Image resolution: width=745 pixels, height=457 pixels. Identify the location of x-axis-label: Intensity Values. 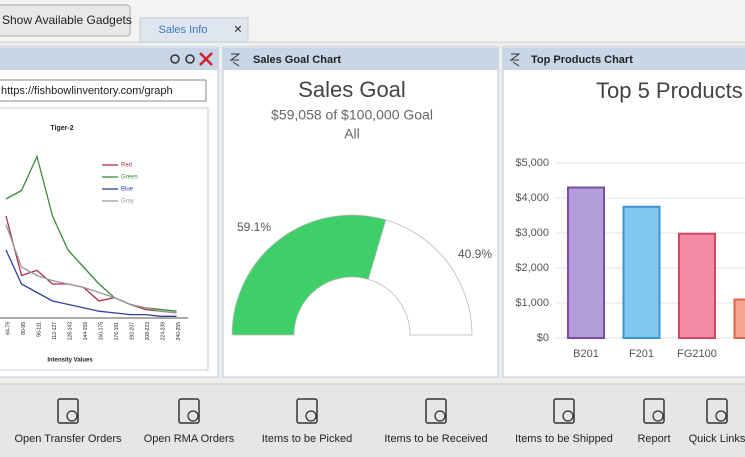
(70, 361).